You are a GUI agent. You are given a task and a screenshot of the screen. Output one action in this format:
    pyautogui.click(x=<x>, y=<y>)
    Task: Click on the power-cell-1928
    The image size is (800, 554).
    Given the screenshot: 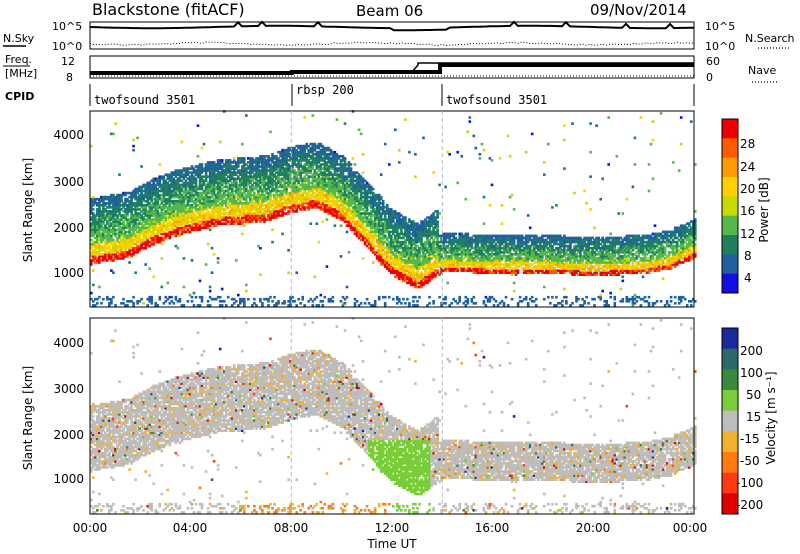 What is the action you would take?
    pyautogui.click(x=222, y=183)
    